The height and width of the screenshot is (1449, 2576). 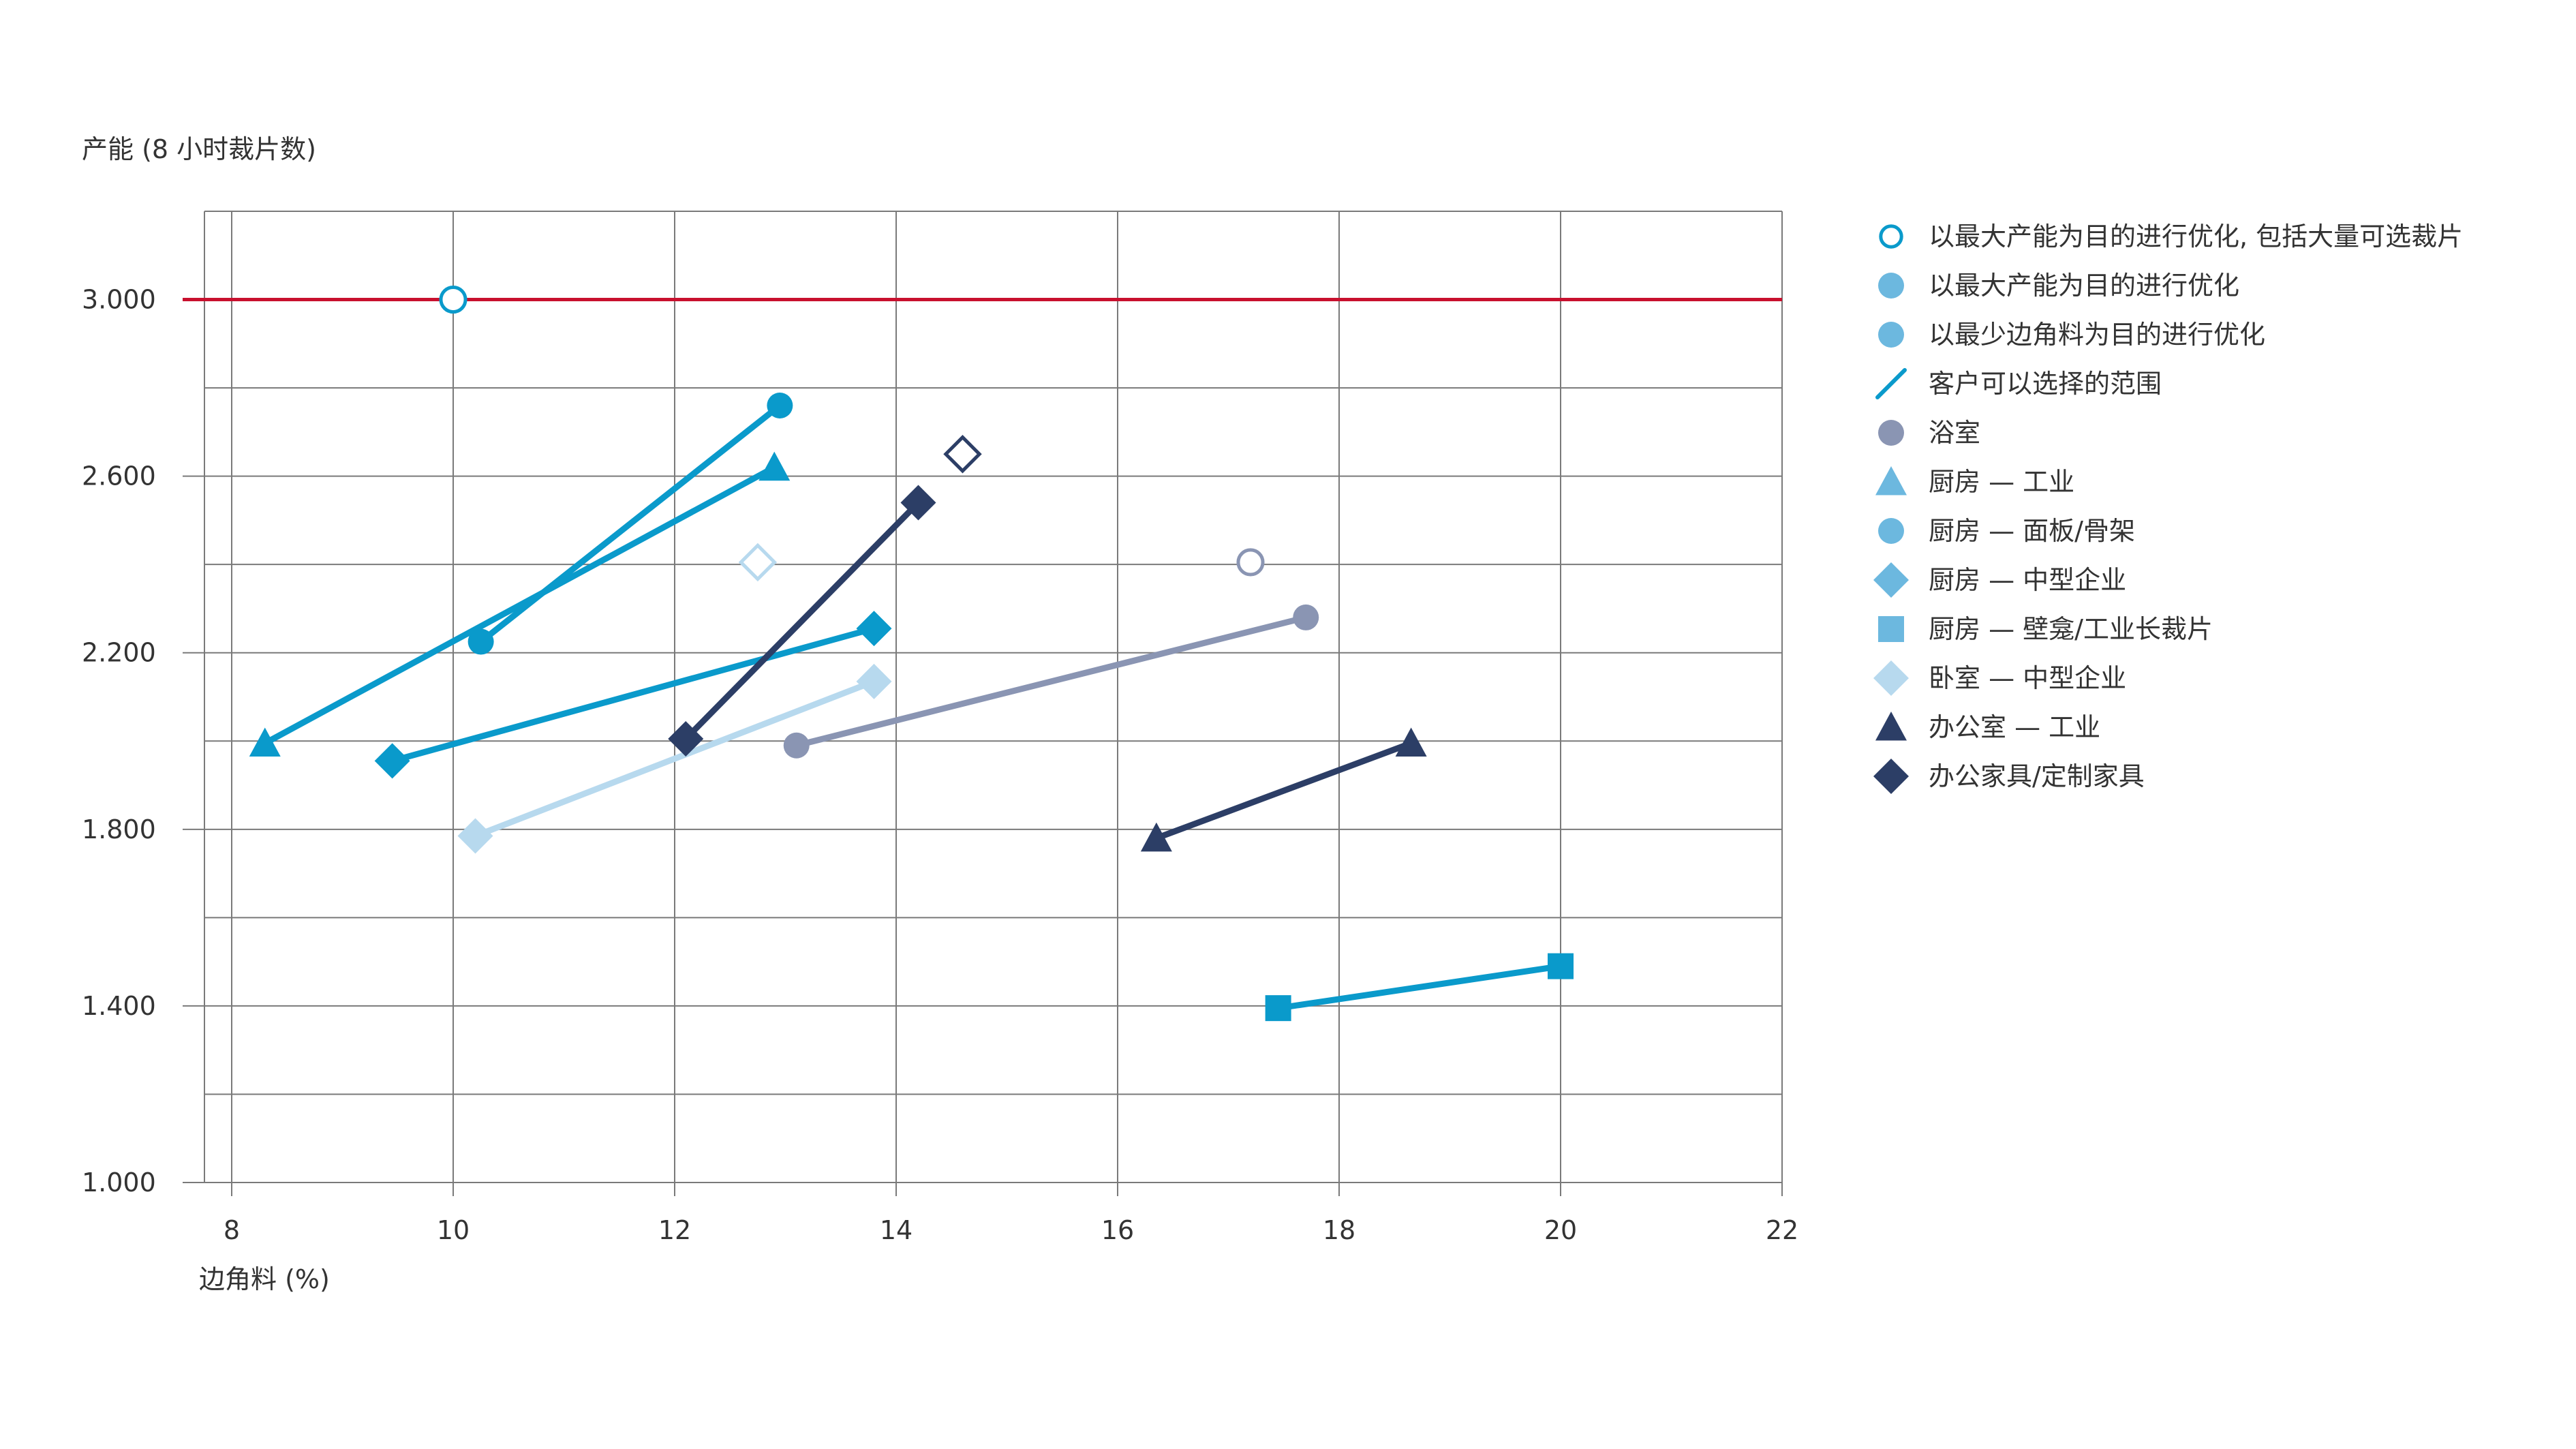 I want to click on legend-item: 厨房 — 工业, so click(x=1975, y=482).